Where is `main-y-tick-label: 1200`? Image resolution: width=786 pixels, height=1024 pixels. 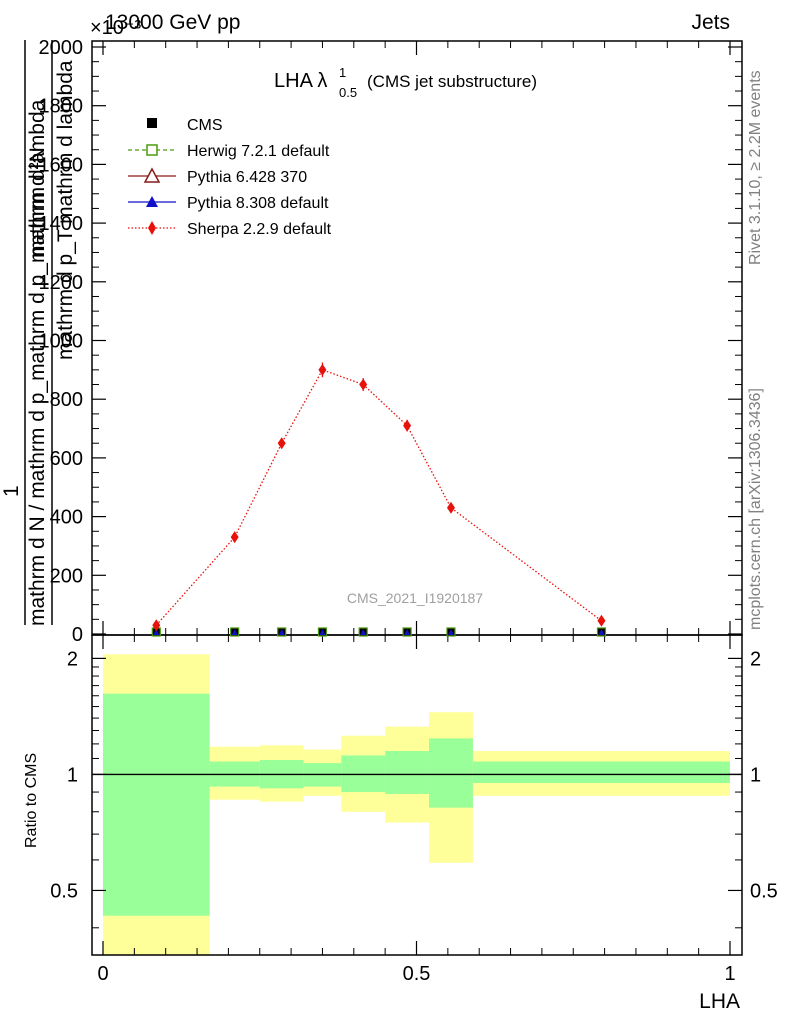
main-y-tick-label: 1200 is located at coordinates (61, 283).